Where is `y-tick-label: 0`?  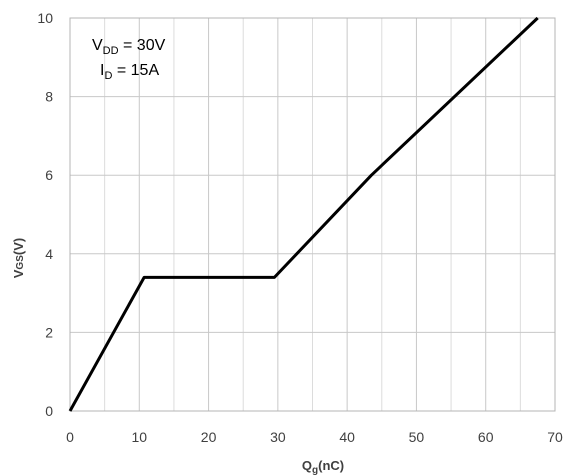 y-tick-label: 0 is located at coordinates (49, 411).